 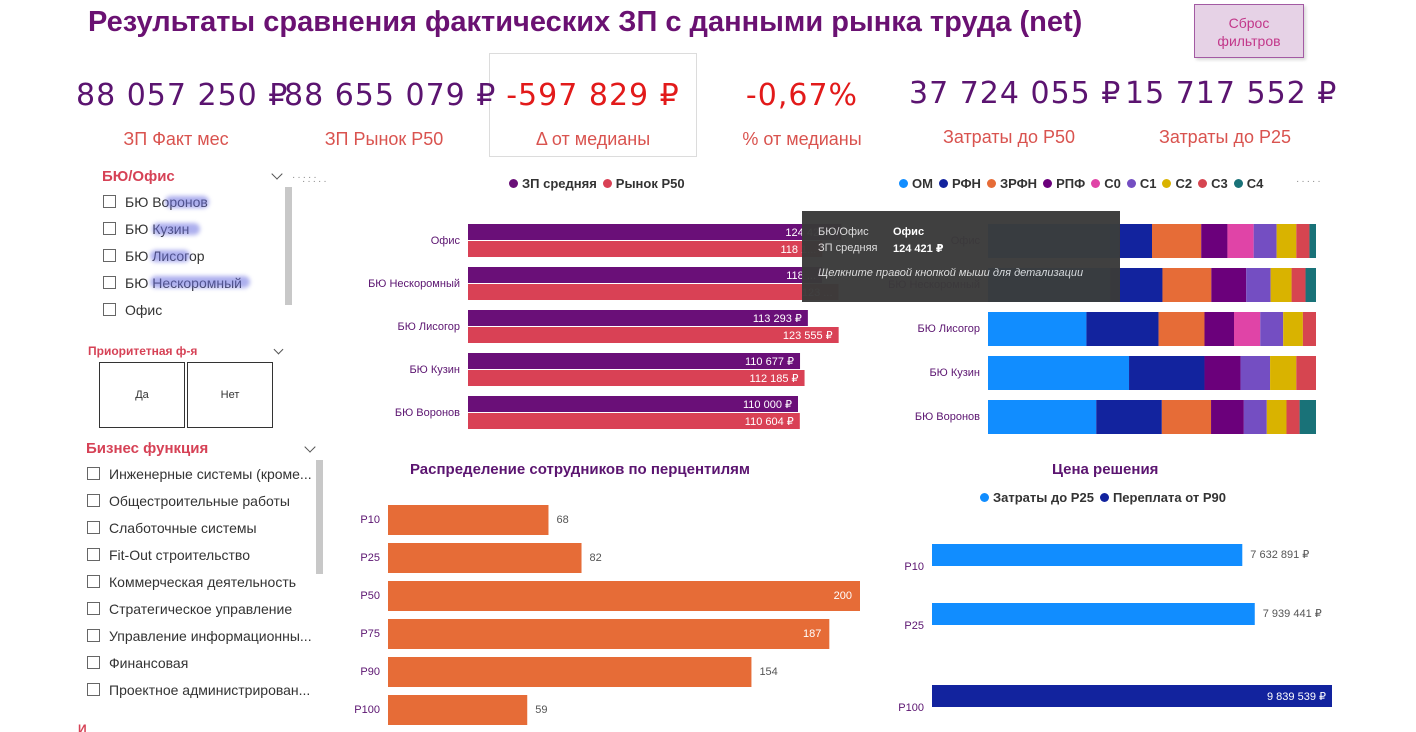 What do you see at coordinates (593, 114) in the screenshot?
I see `kpi-delta-median: -597 829 ₽ Δ от медианы` at bounding box center [593, 114].